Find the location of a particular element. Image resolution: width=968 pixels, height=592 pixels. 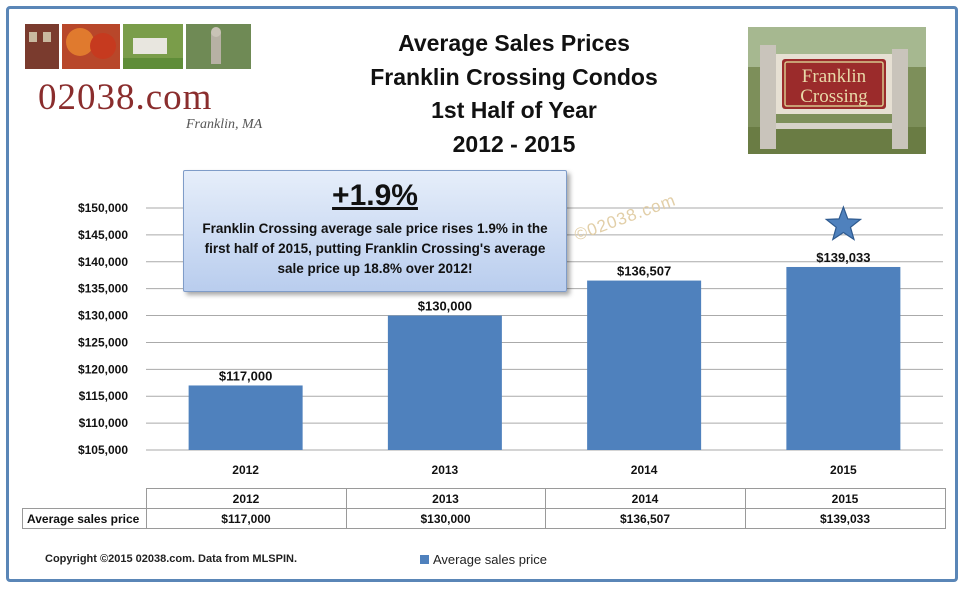

table-cell: $139,033 is located at coordinates (845, 518).